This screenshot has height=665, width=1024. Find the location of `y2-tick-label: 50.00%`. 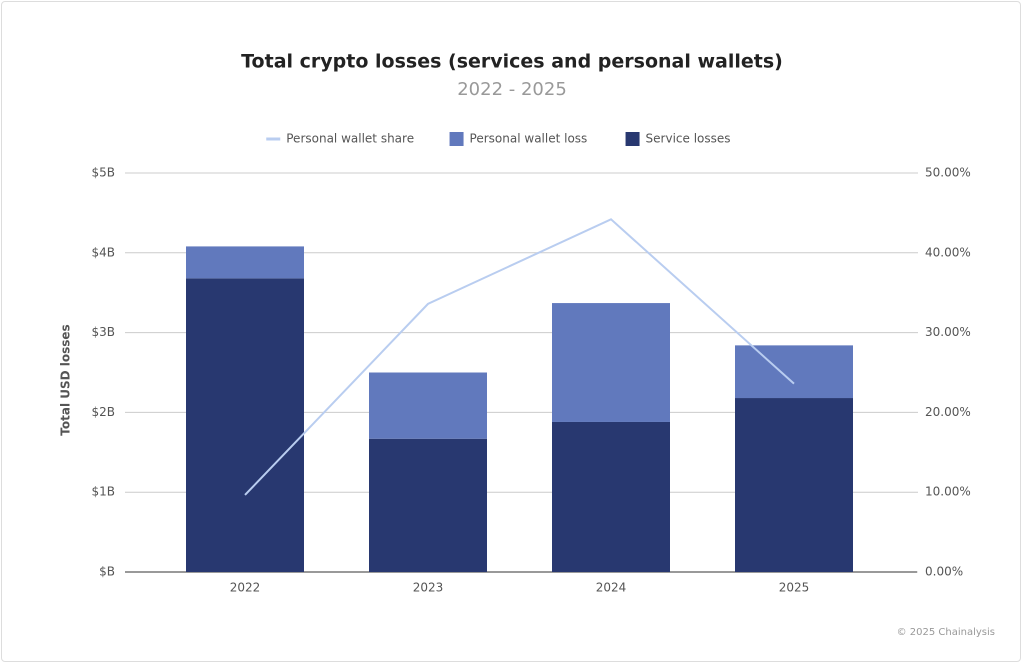

y2-tick-label: 50.00% is located at coordinates (948, 173).